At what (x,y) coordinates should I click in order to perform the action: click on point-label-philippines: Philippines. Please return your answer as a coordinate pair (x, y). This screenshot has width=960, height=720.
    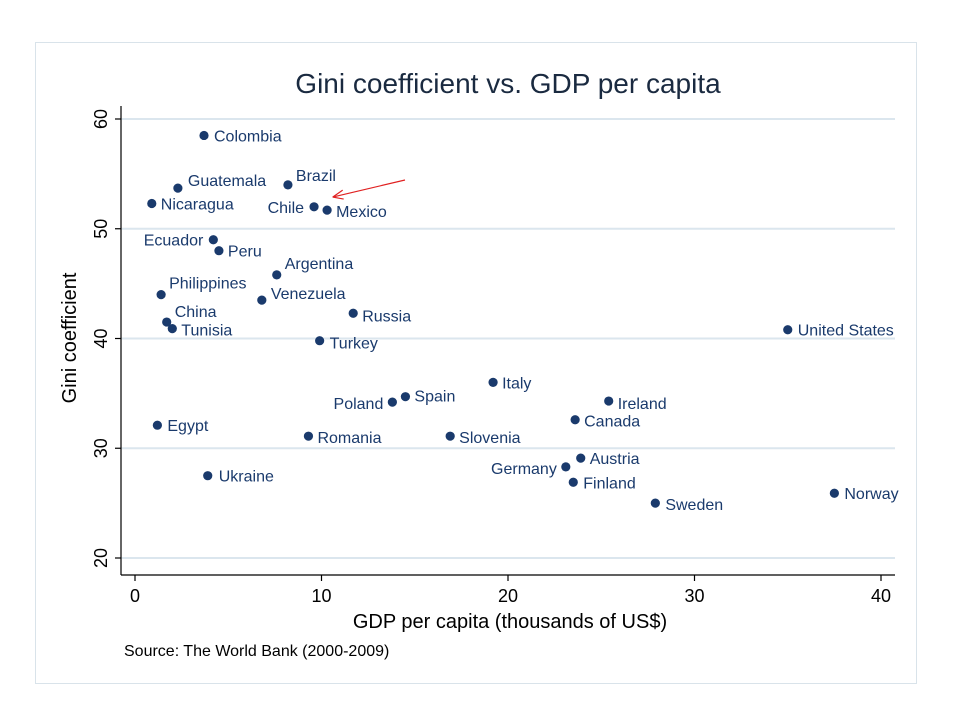
    Looking at the image, I should click on (207, 284).